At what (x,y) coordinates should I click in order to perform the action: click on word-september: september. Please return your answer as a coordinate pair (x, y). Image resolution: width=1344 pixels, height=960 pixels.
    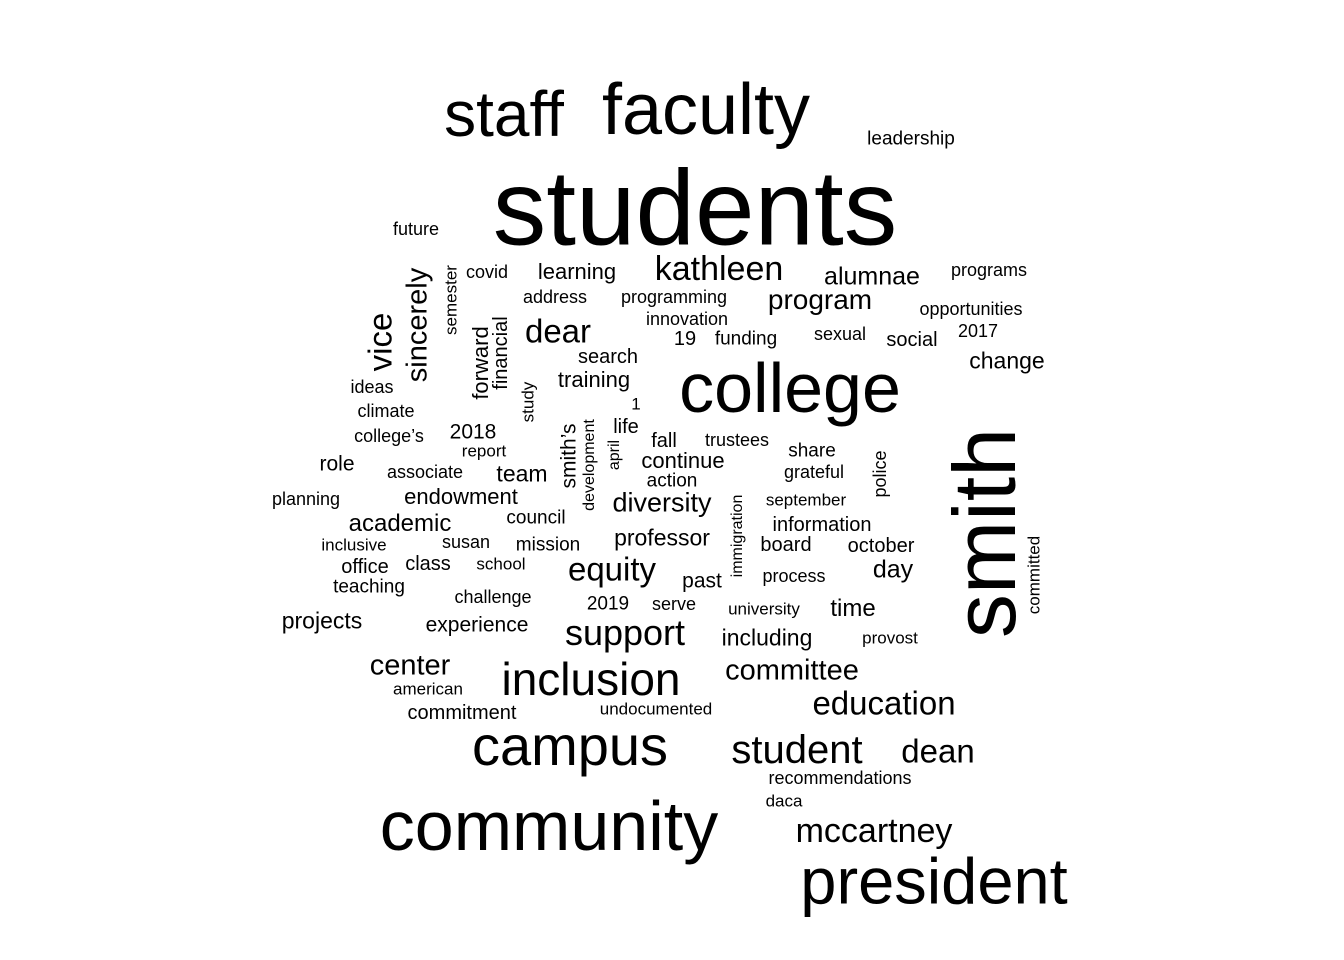
    Looking at the image, I should click on (806, 500).